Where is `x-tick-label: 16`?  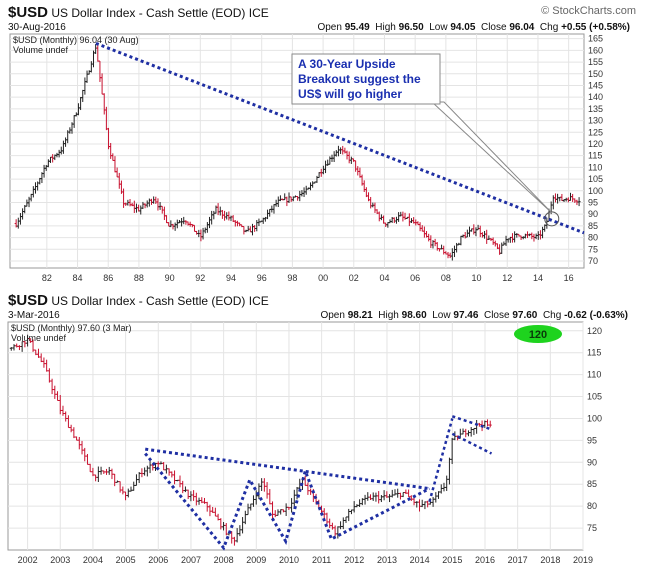
x-tick-label: 16 is located at coordinates (569, 278).